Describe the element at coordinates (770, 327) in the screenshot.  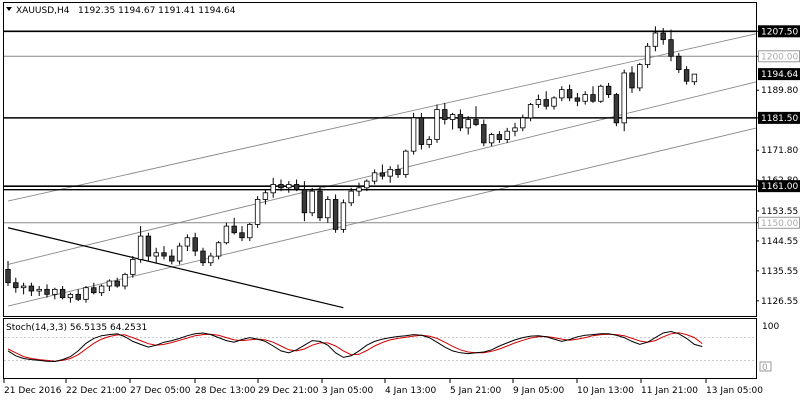
I see `stochastic-level-100: 100` at that location.